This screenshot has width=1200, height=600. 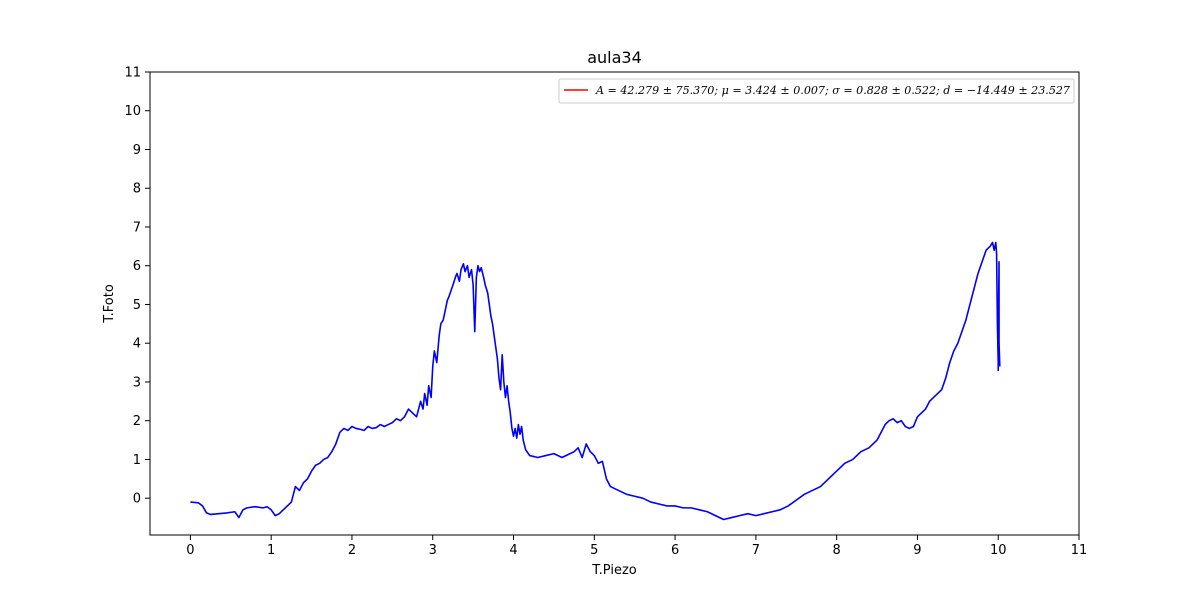 I want to click on legend-box, so click(x=816, y=91).